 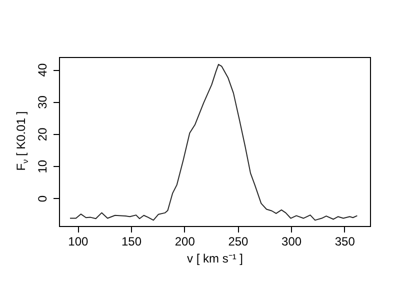 What do you see at coordinates (43, 134) in the screenshot?
I see `y-tick-label: 20` at bounding box center [43, 134].